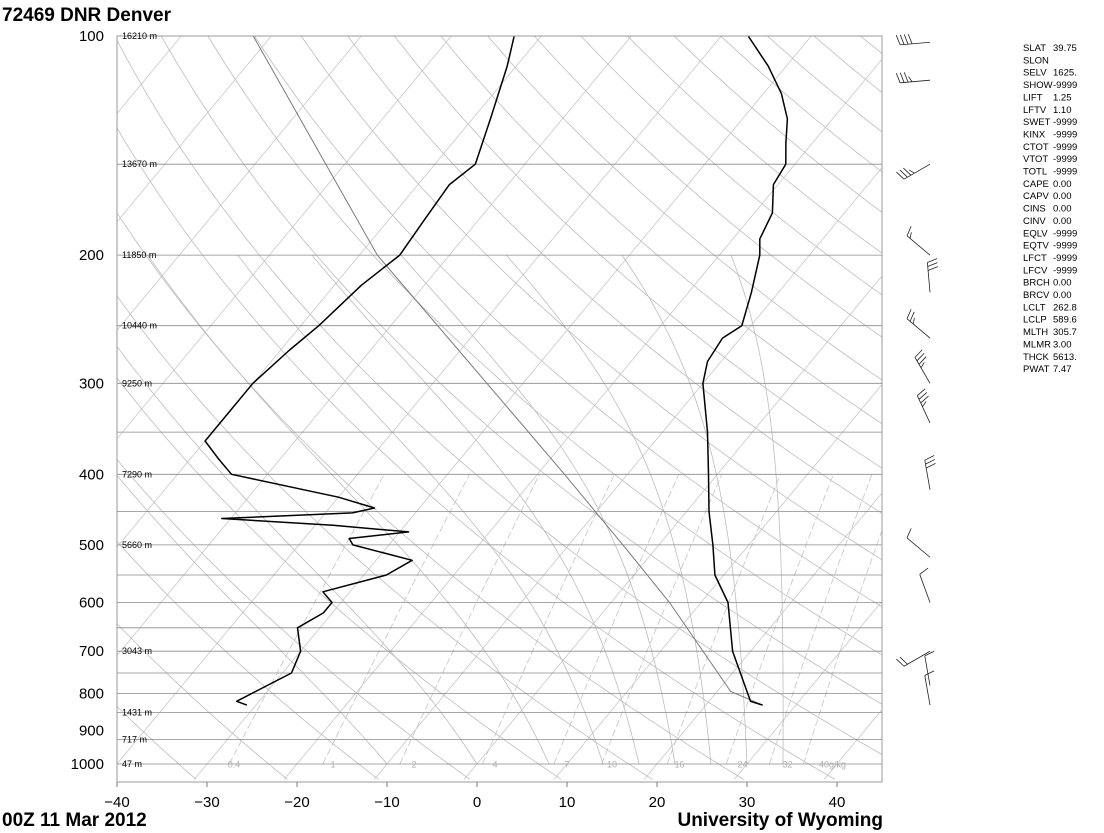 This screenshot has width=1104, height=833. Describe the element at coordinates (413, 765) in the screenshot. I see `mixing-ratio-label: 2` at that location.